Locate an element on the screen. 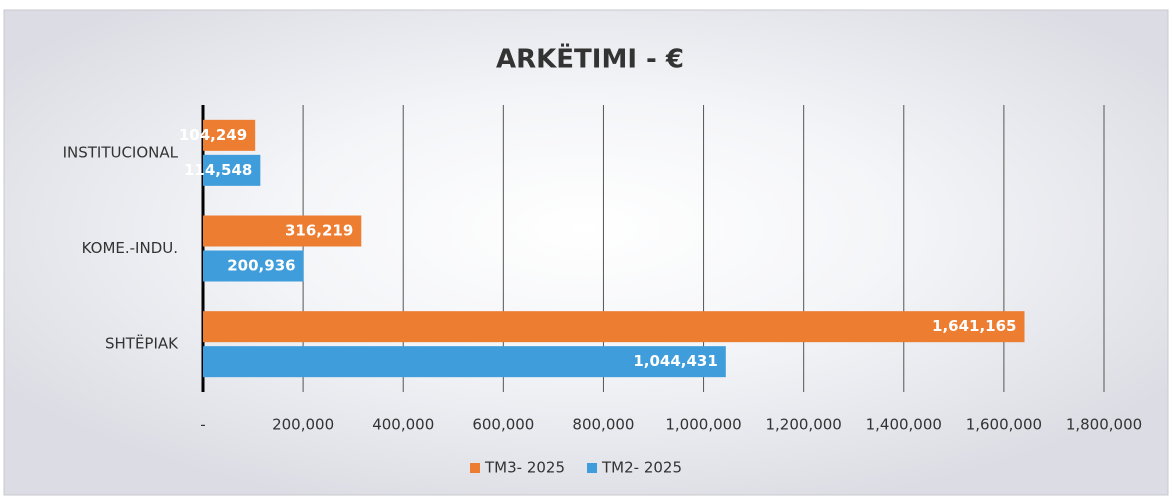  x-tick-label: 1,200,000 is located at coordinates (803, 425).